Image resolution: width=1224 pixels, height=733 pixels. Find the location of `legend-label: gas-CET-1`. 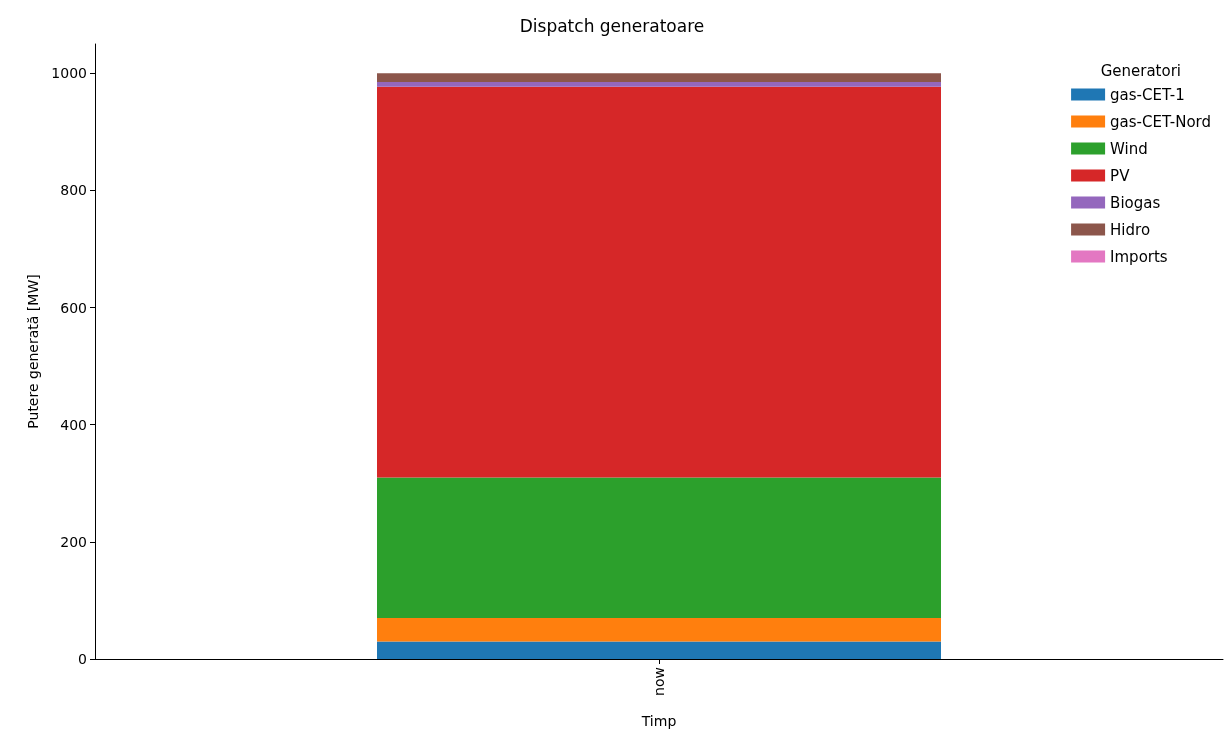

legend-label: gas-CET-1 is located at coordinates (1147, 94).